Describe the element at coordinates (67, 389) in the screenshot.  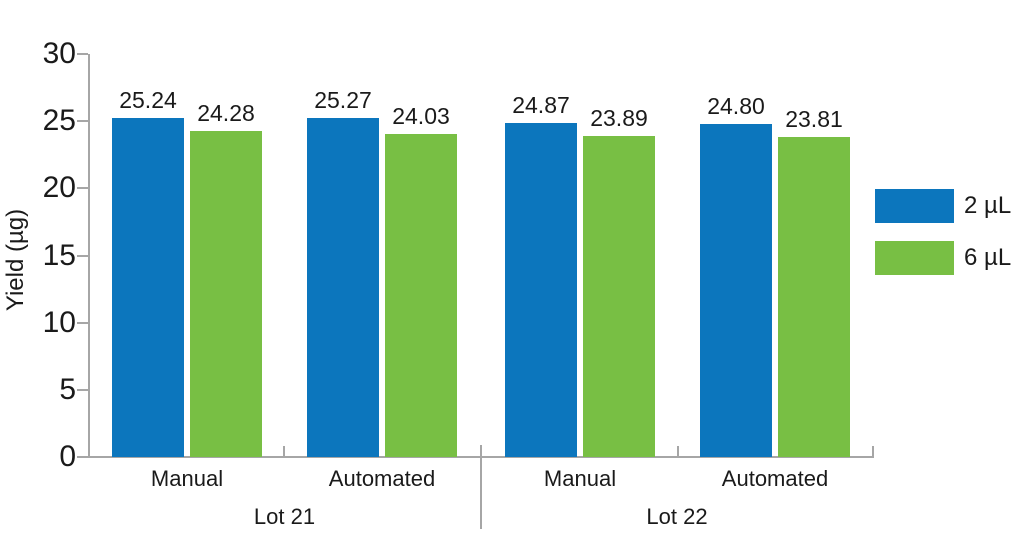
I see `y-tick-label-5: 5` at that location.